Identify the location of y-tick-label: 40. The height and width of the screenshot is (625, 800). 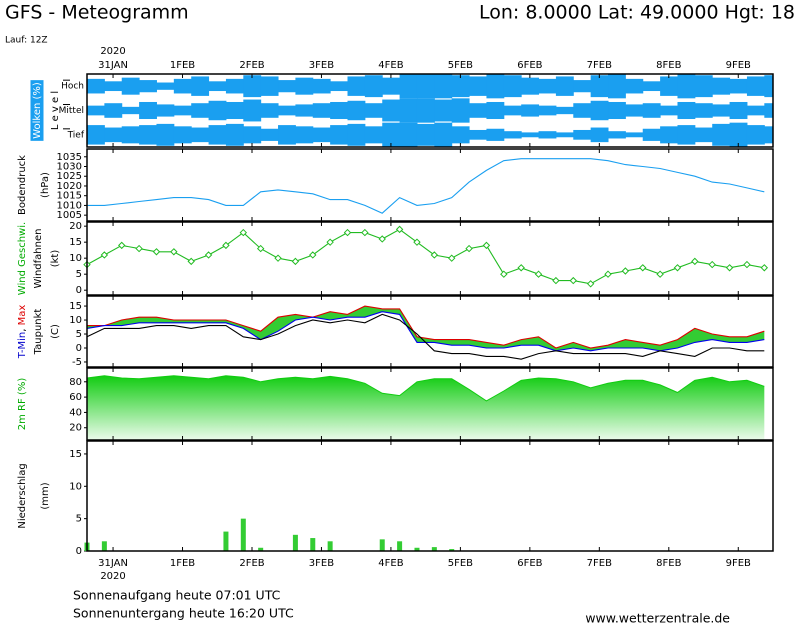
(75, 412).